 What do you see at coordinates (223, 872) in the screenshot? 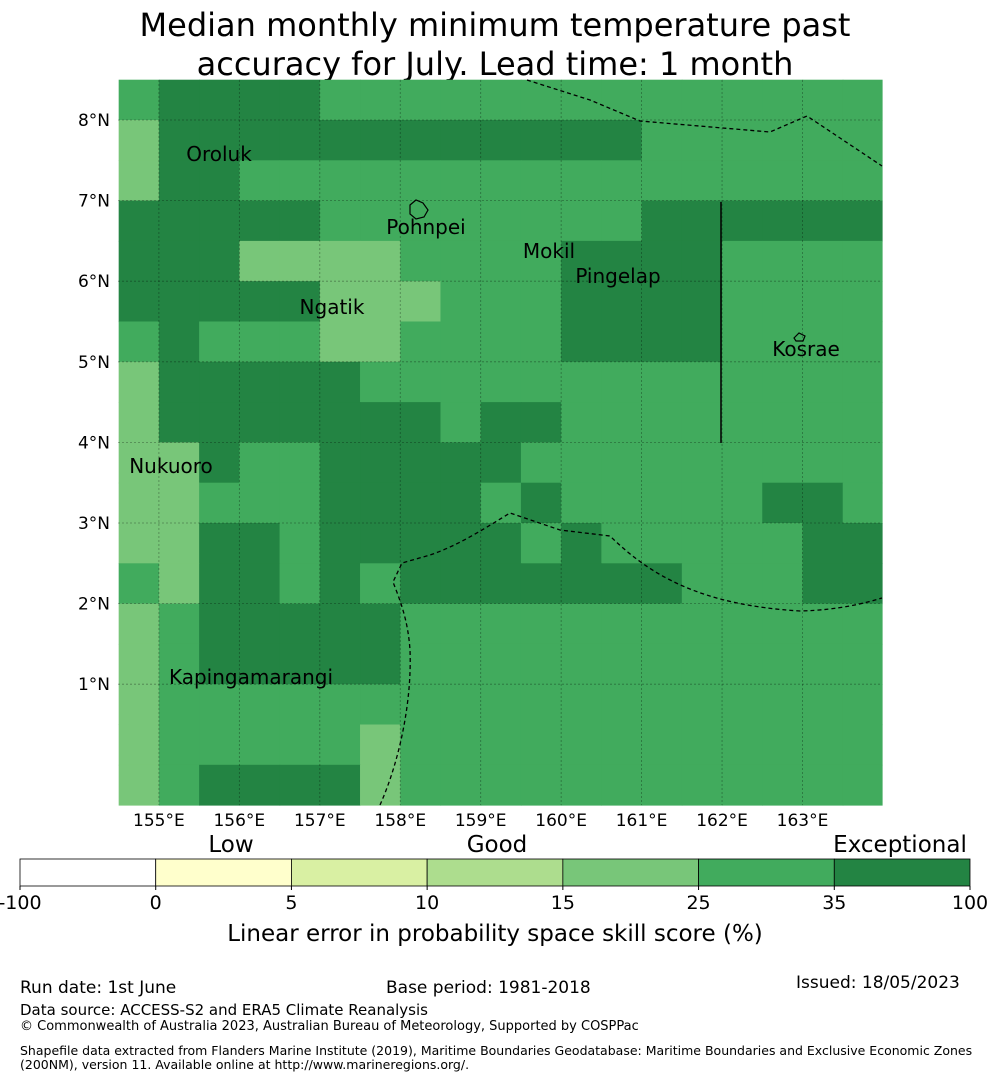
I see `legend-swatch` at bounding box center [223, 872].